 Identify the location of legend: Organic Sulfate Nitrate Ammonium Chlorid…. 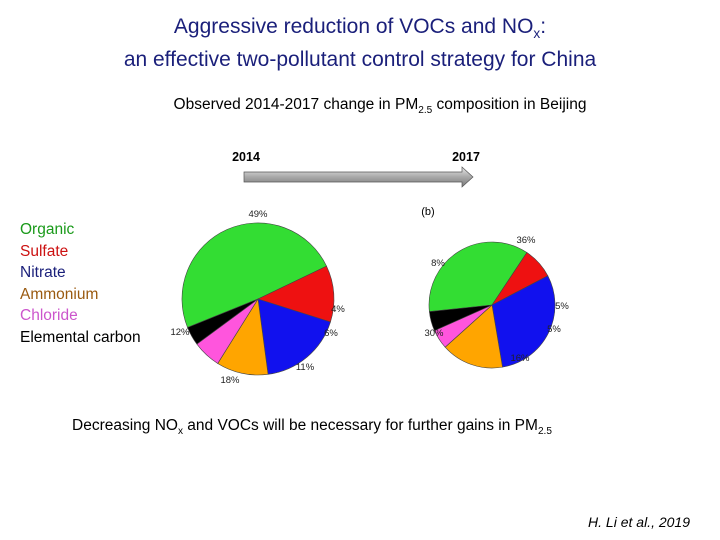
(80, 283).